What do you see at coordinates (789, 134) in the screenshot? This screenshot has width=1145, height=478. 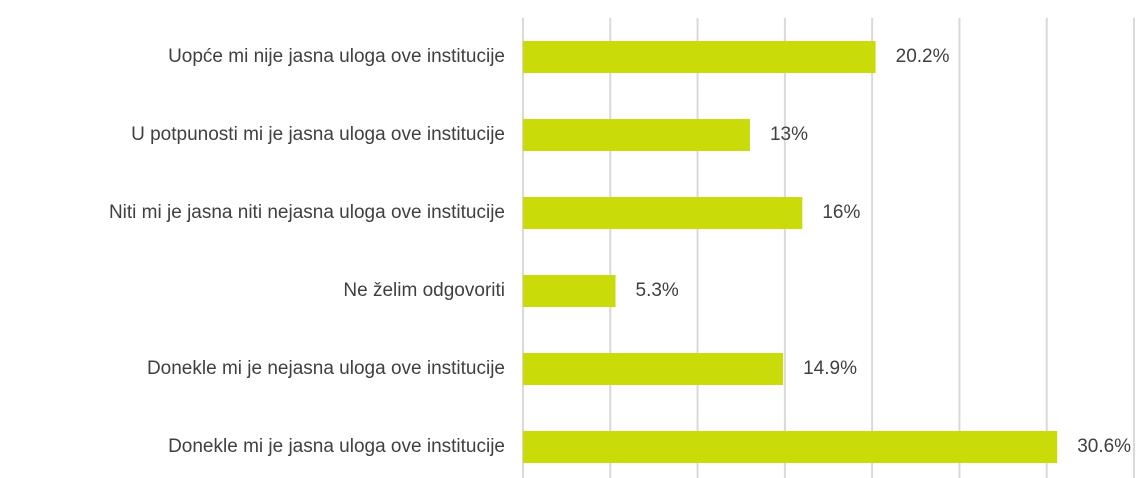 I see `value-label: 13%` at bounding box center [789, 134].